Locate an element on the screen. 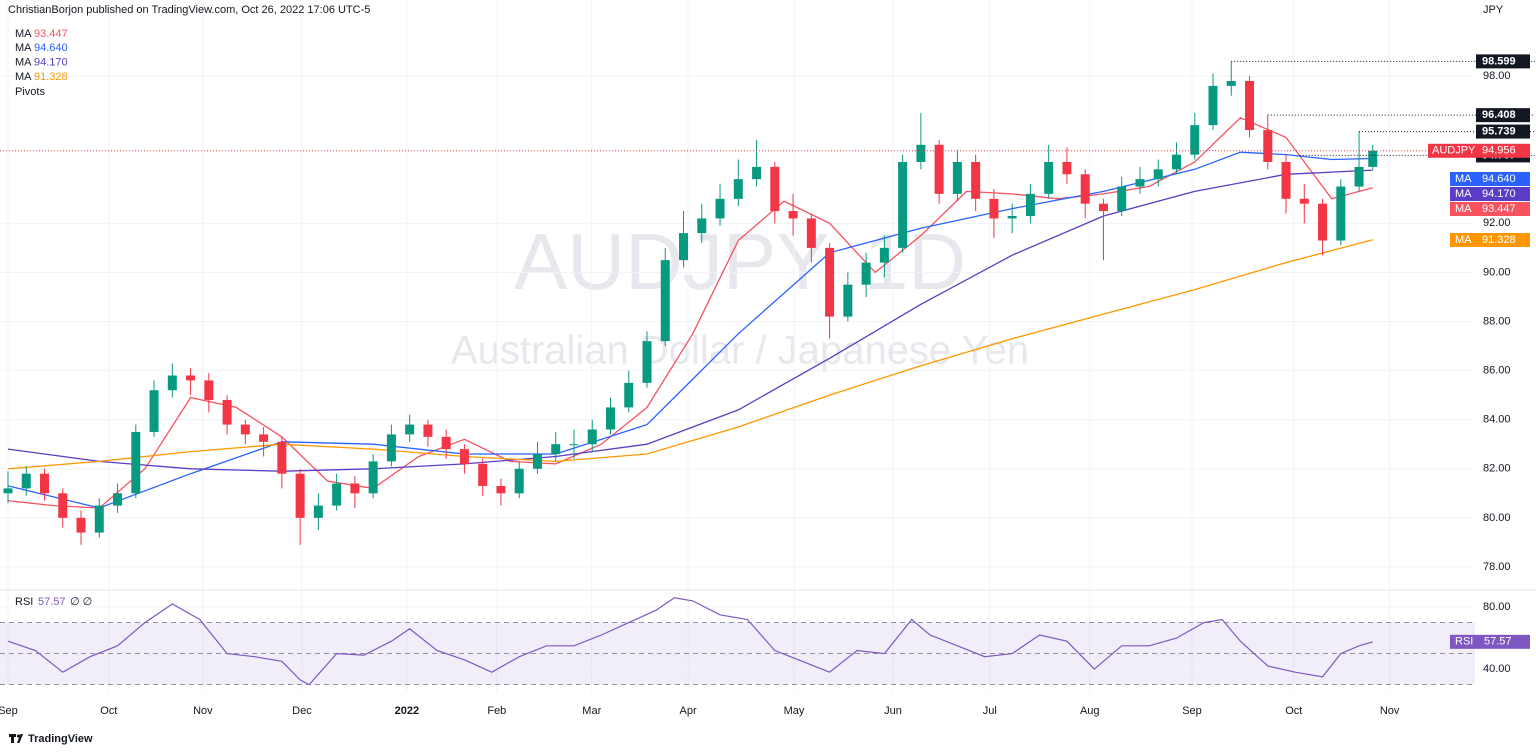  ma-label-value: 91.328 is located at coordinates (1499, 240).